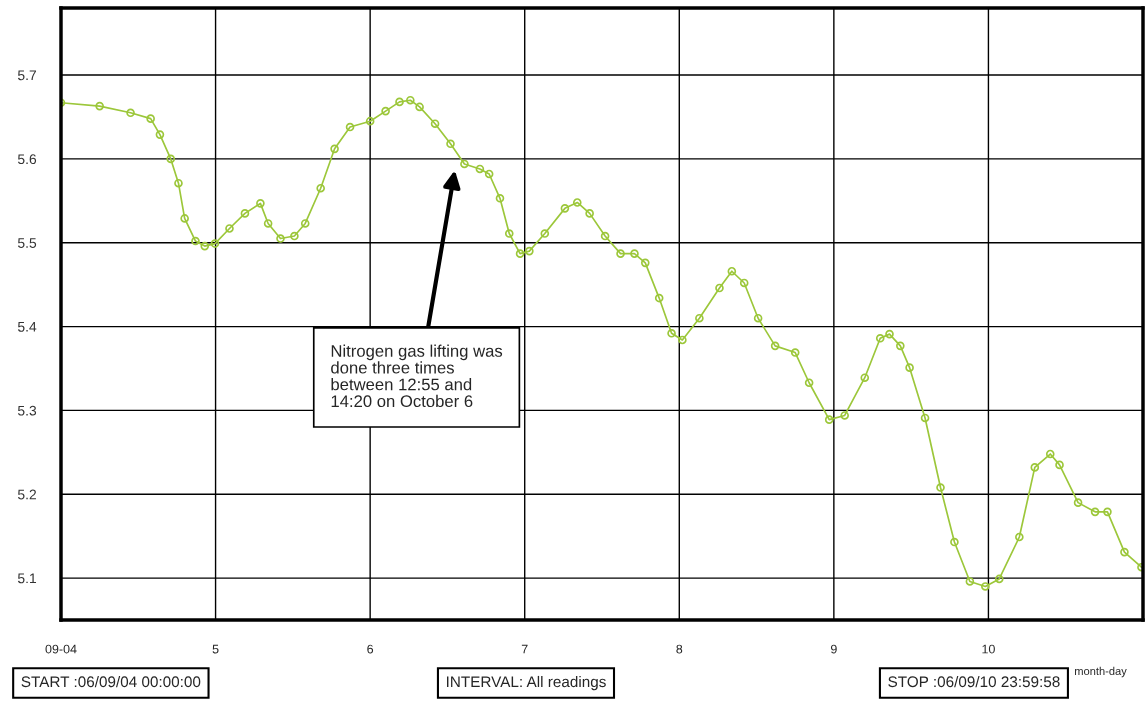 The width and height of the screenshot is (1148, 702). I want to click on y-tick-label: 5.6, so click(27, 159).